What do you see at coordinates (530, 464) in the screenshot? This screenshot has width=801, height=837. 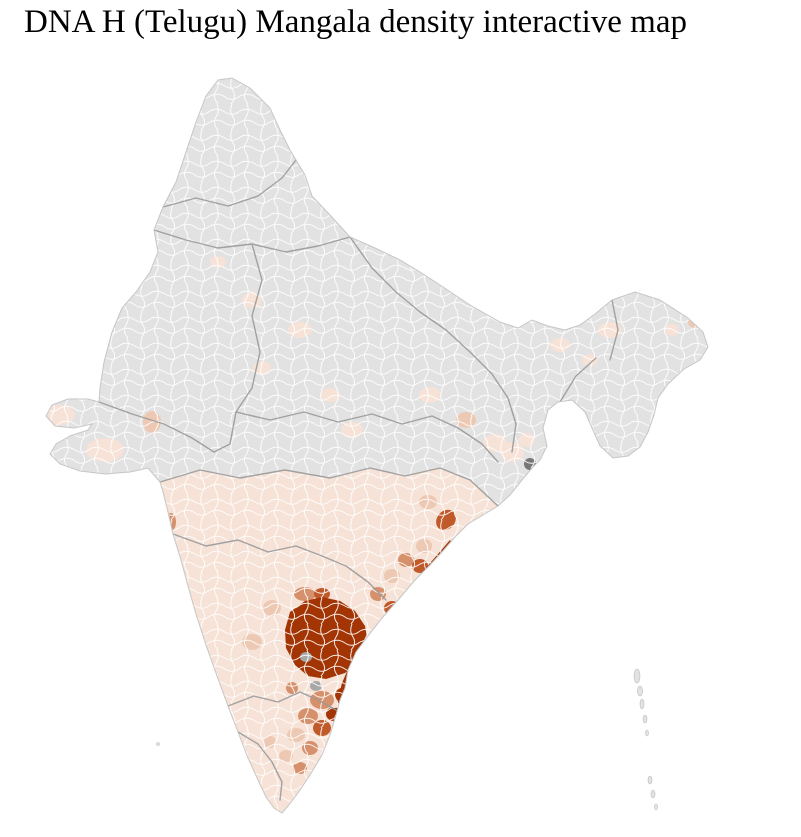 I see `region-kolkata-district` at bounding box center [530, 464].